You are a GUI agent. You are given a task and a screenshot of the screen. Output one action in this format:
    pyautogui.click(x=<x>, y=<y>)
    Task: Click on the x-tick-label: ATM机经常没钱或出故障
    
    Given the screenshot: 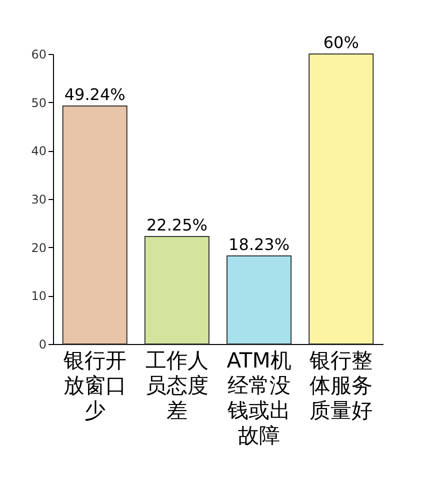 What is the action you would take?
    pyautogui.click(x=259, y=398)
    